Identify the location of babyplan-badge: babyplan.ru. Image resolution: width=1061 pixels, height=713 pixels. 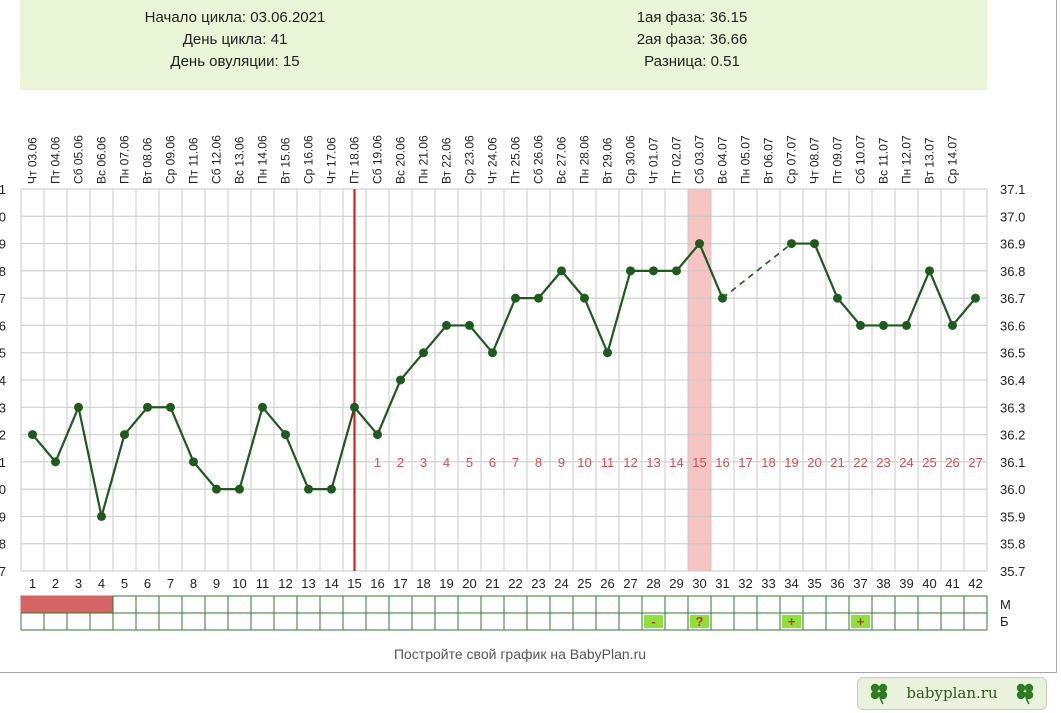
(952, 693).